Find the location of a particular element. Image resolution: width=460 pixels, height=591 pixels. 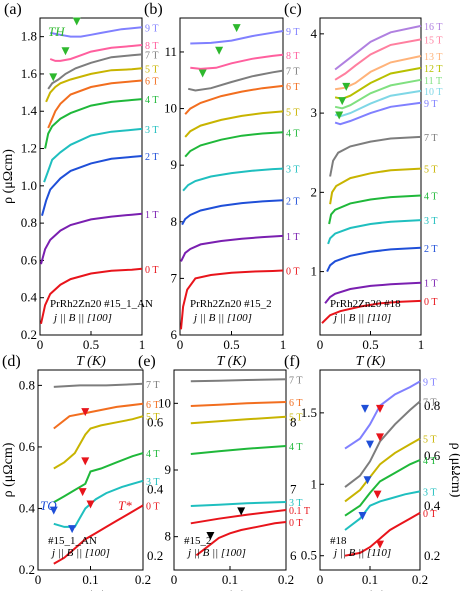

series-label-f: 7 T is located at coordinates (429, 402).